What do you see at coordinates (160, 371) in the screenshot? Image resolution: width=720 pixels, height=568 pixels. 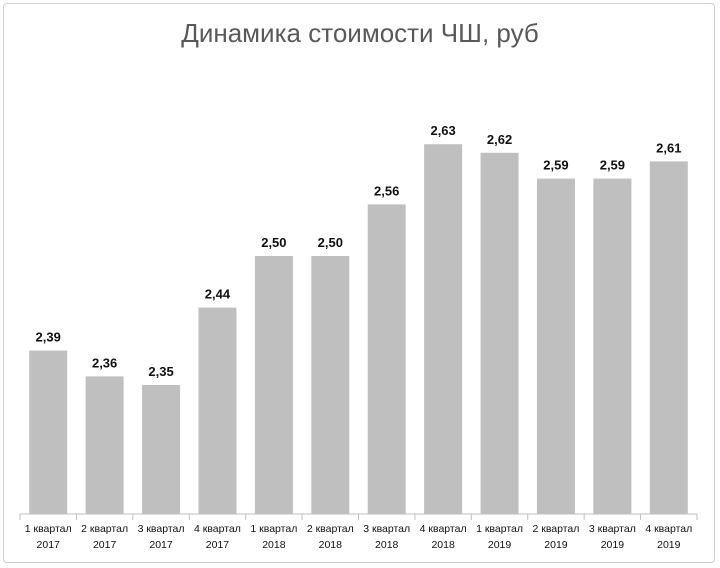 I see `data-label: 2,35` at bounding box center [160, 371].